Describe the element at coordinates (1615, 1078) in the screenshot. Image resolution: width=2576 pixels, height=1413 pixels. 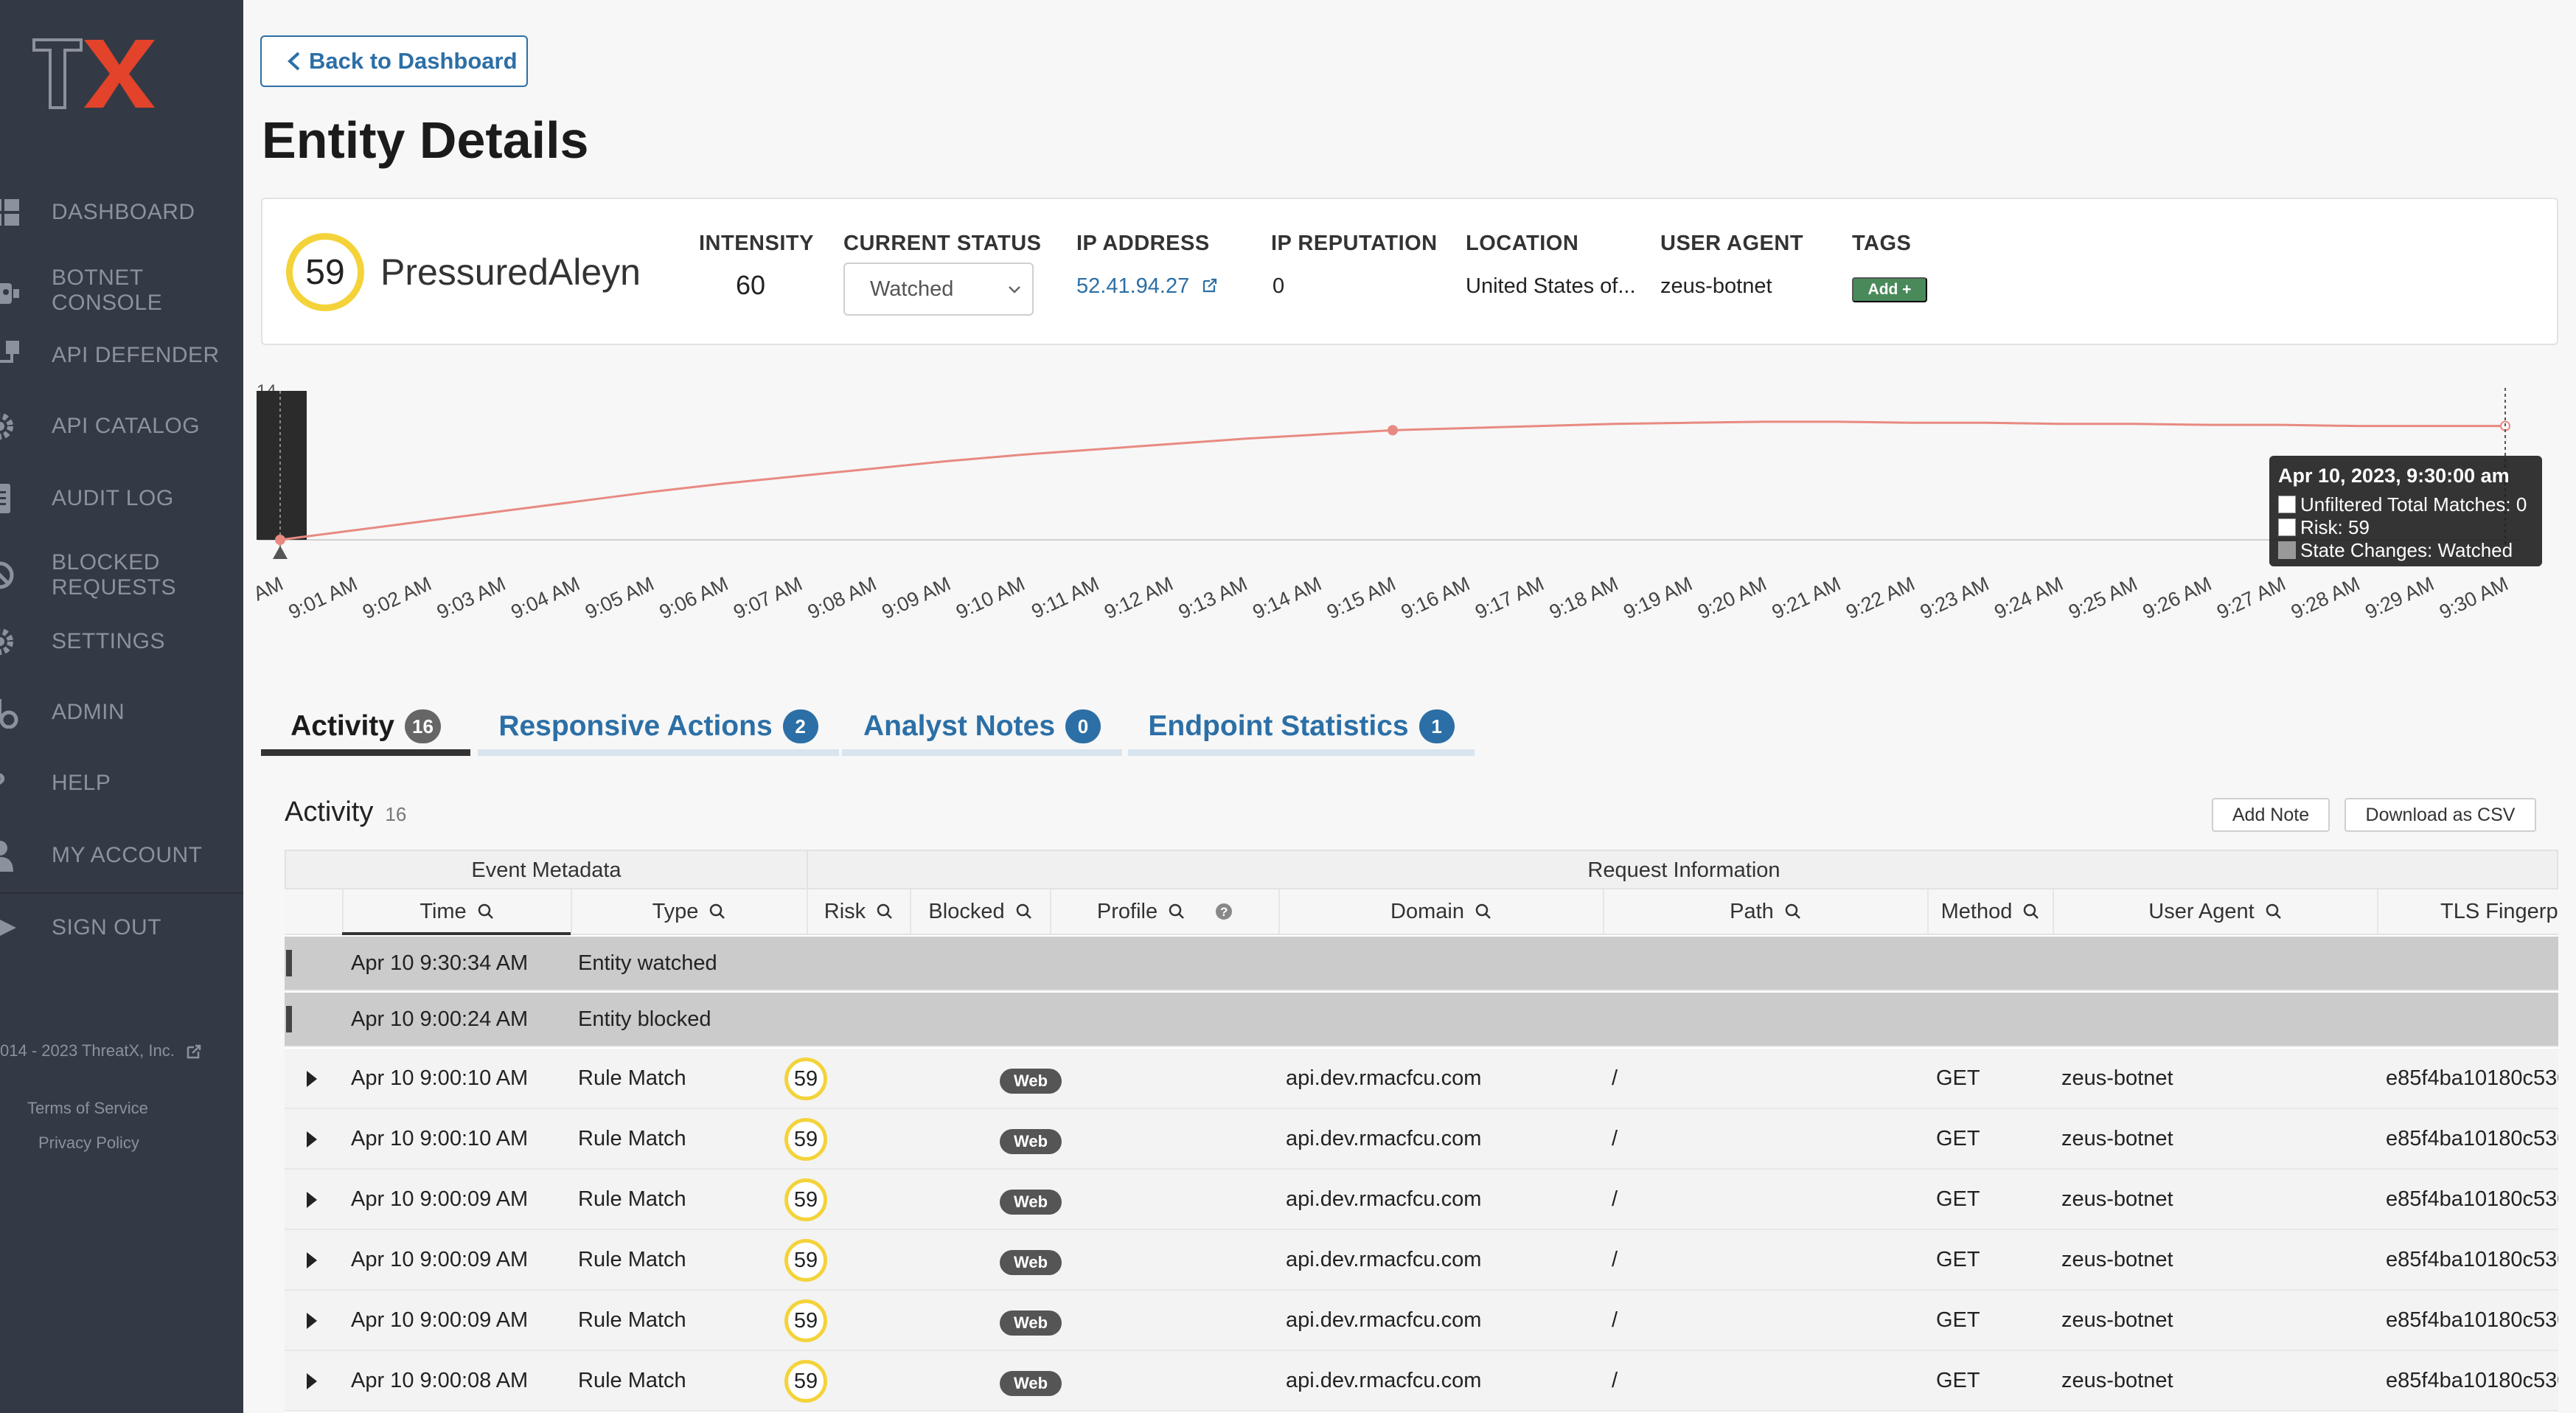
I see `cell-path: /` at that location.